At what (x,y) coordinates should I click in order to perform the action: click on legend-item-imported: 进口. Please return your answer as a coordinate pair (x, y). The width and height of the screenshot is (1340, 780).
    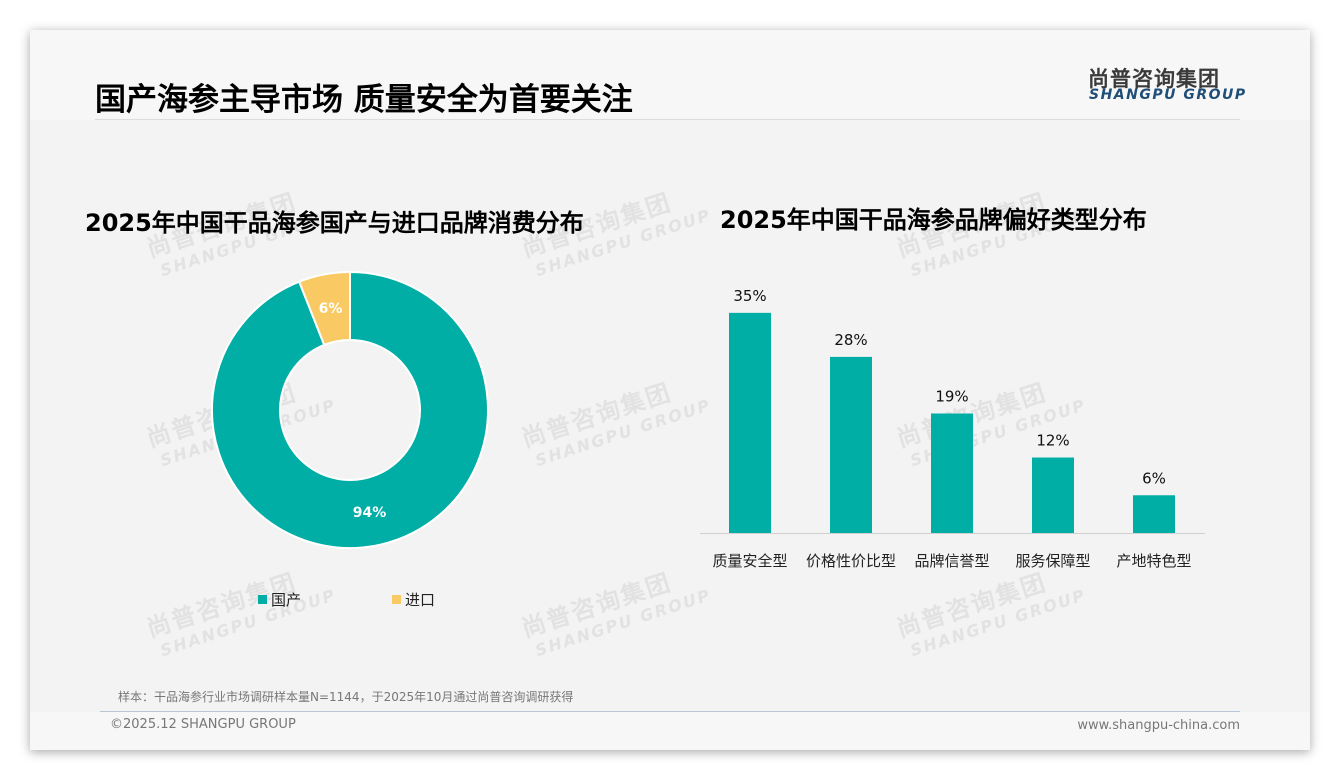
    Looking at the image, I should click on (413, 599).